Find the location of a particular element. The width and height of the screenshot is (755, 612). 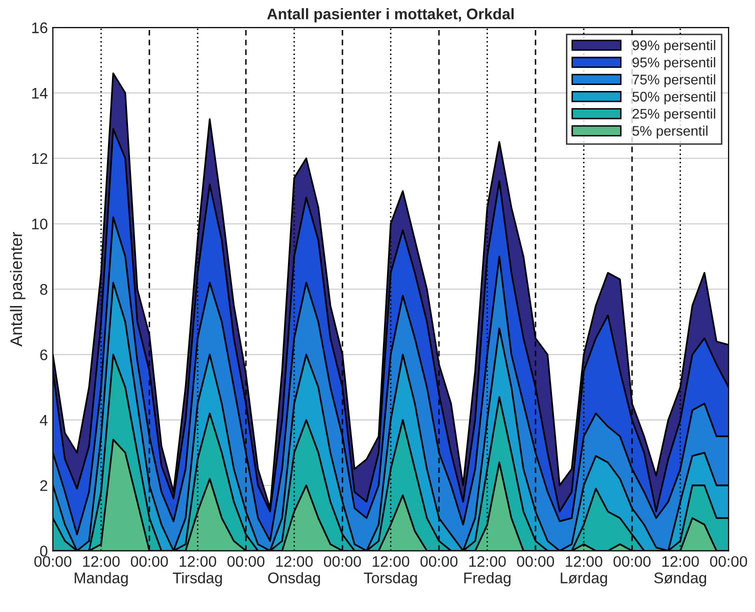

x-tick-label: 12:00 Tirsdag is located at coordinates (197, 571).